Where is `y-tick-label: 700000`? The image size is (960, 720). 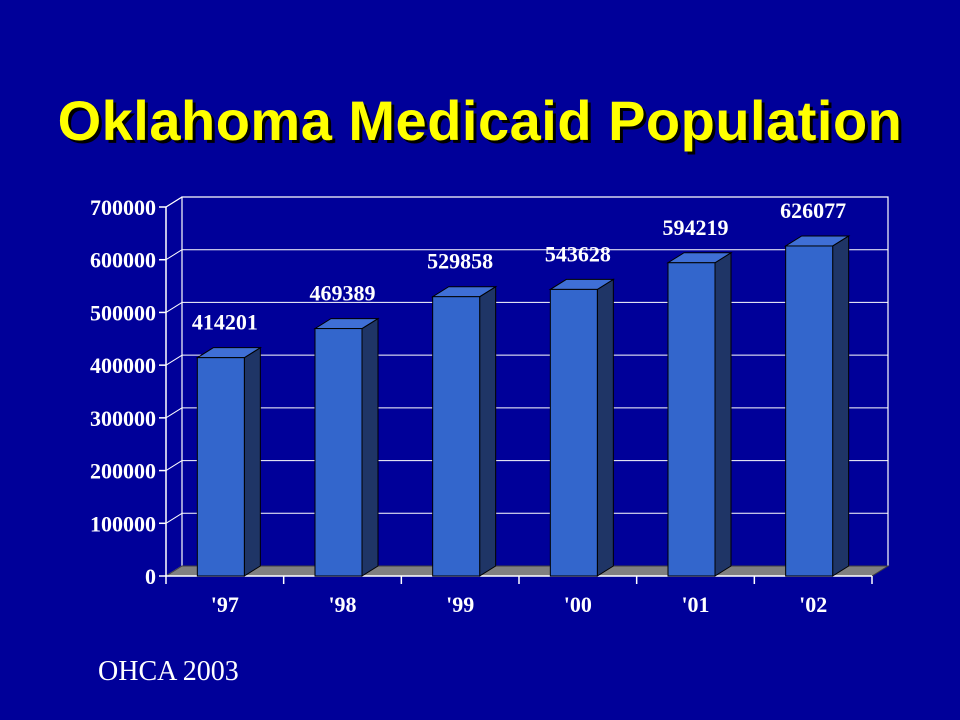 y-tick-label: 700000 is located at coordinates (123, 207).